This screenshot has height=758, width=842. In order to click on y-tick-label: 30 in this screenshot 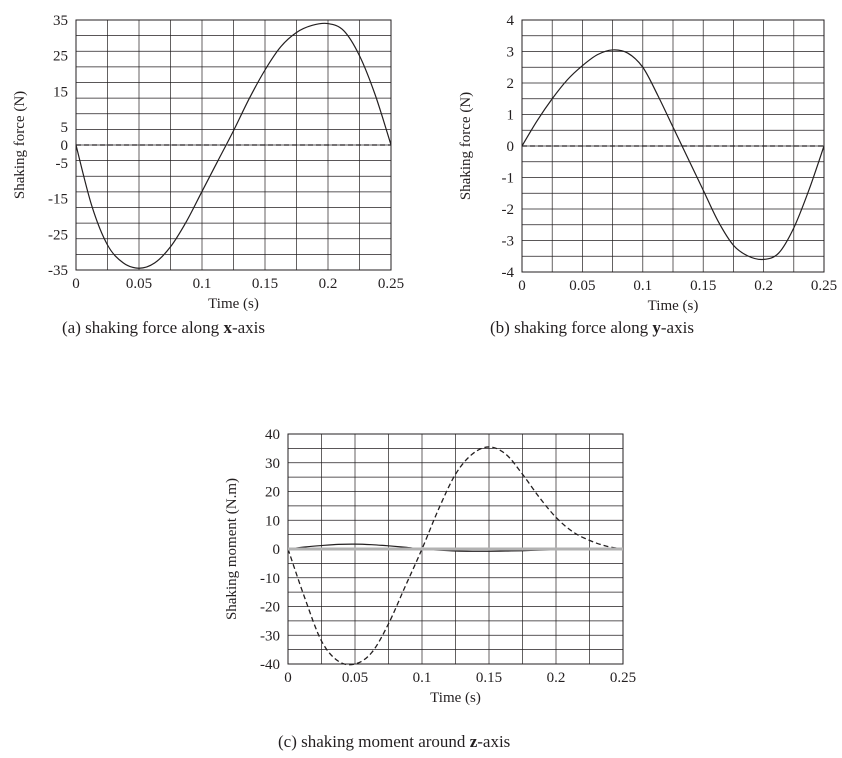, I will do `click(272, 464)`.